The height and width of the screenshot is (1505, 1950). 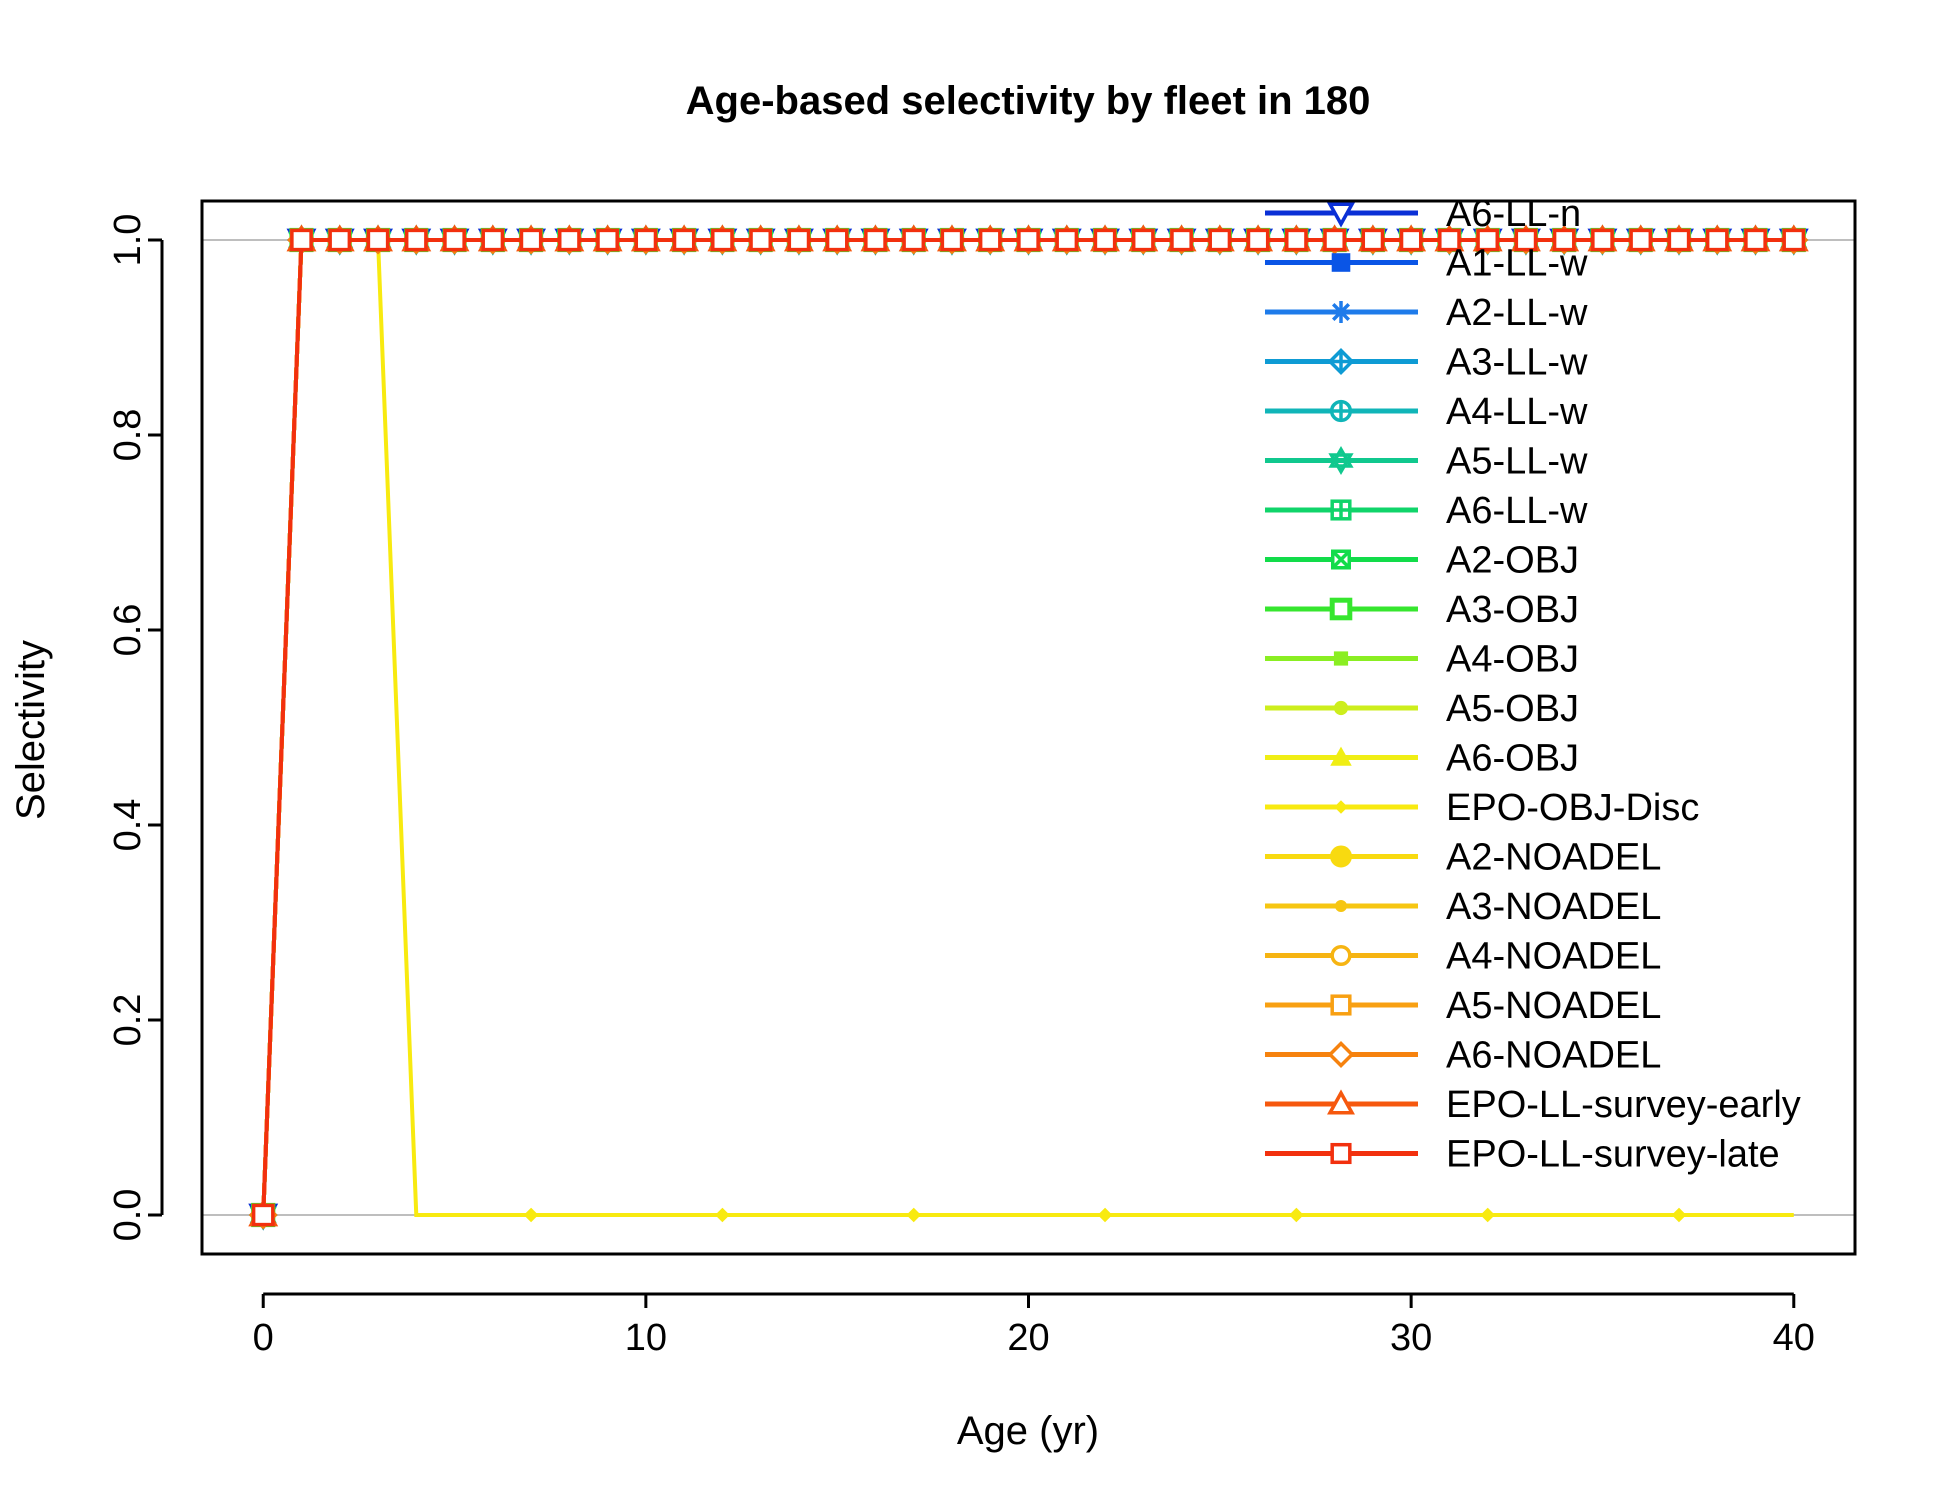 I want to click on legend-label: A4-OBJ, so click(x=1512, y=660).